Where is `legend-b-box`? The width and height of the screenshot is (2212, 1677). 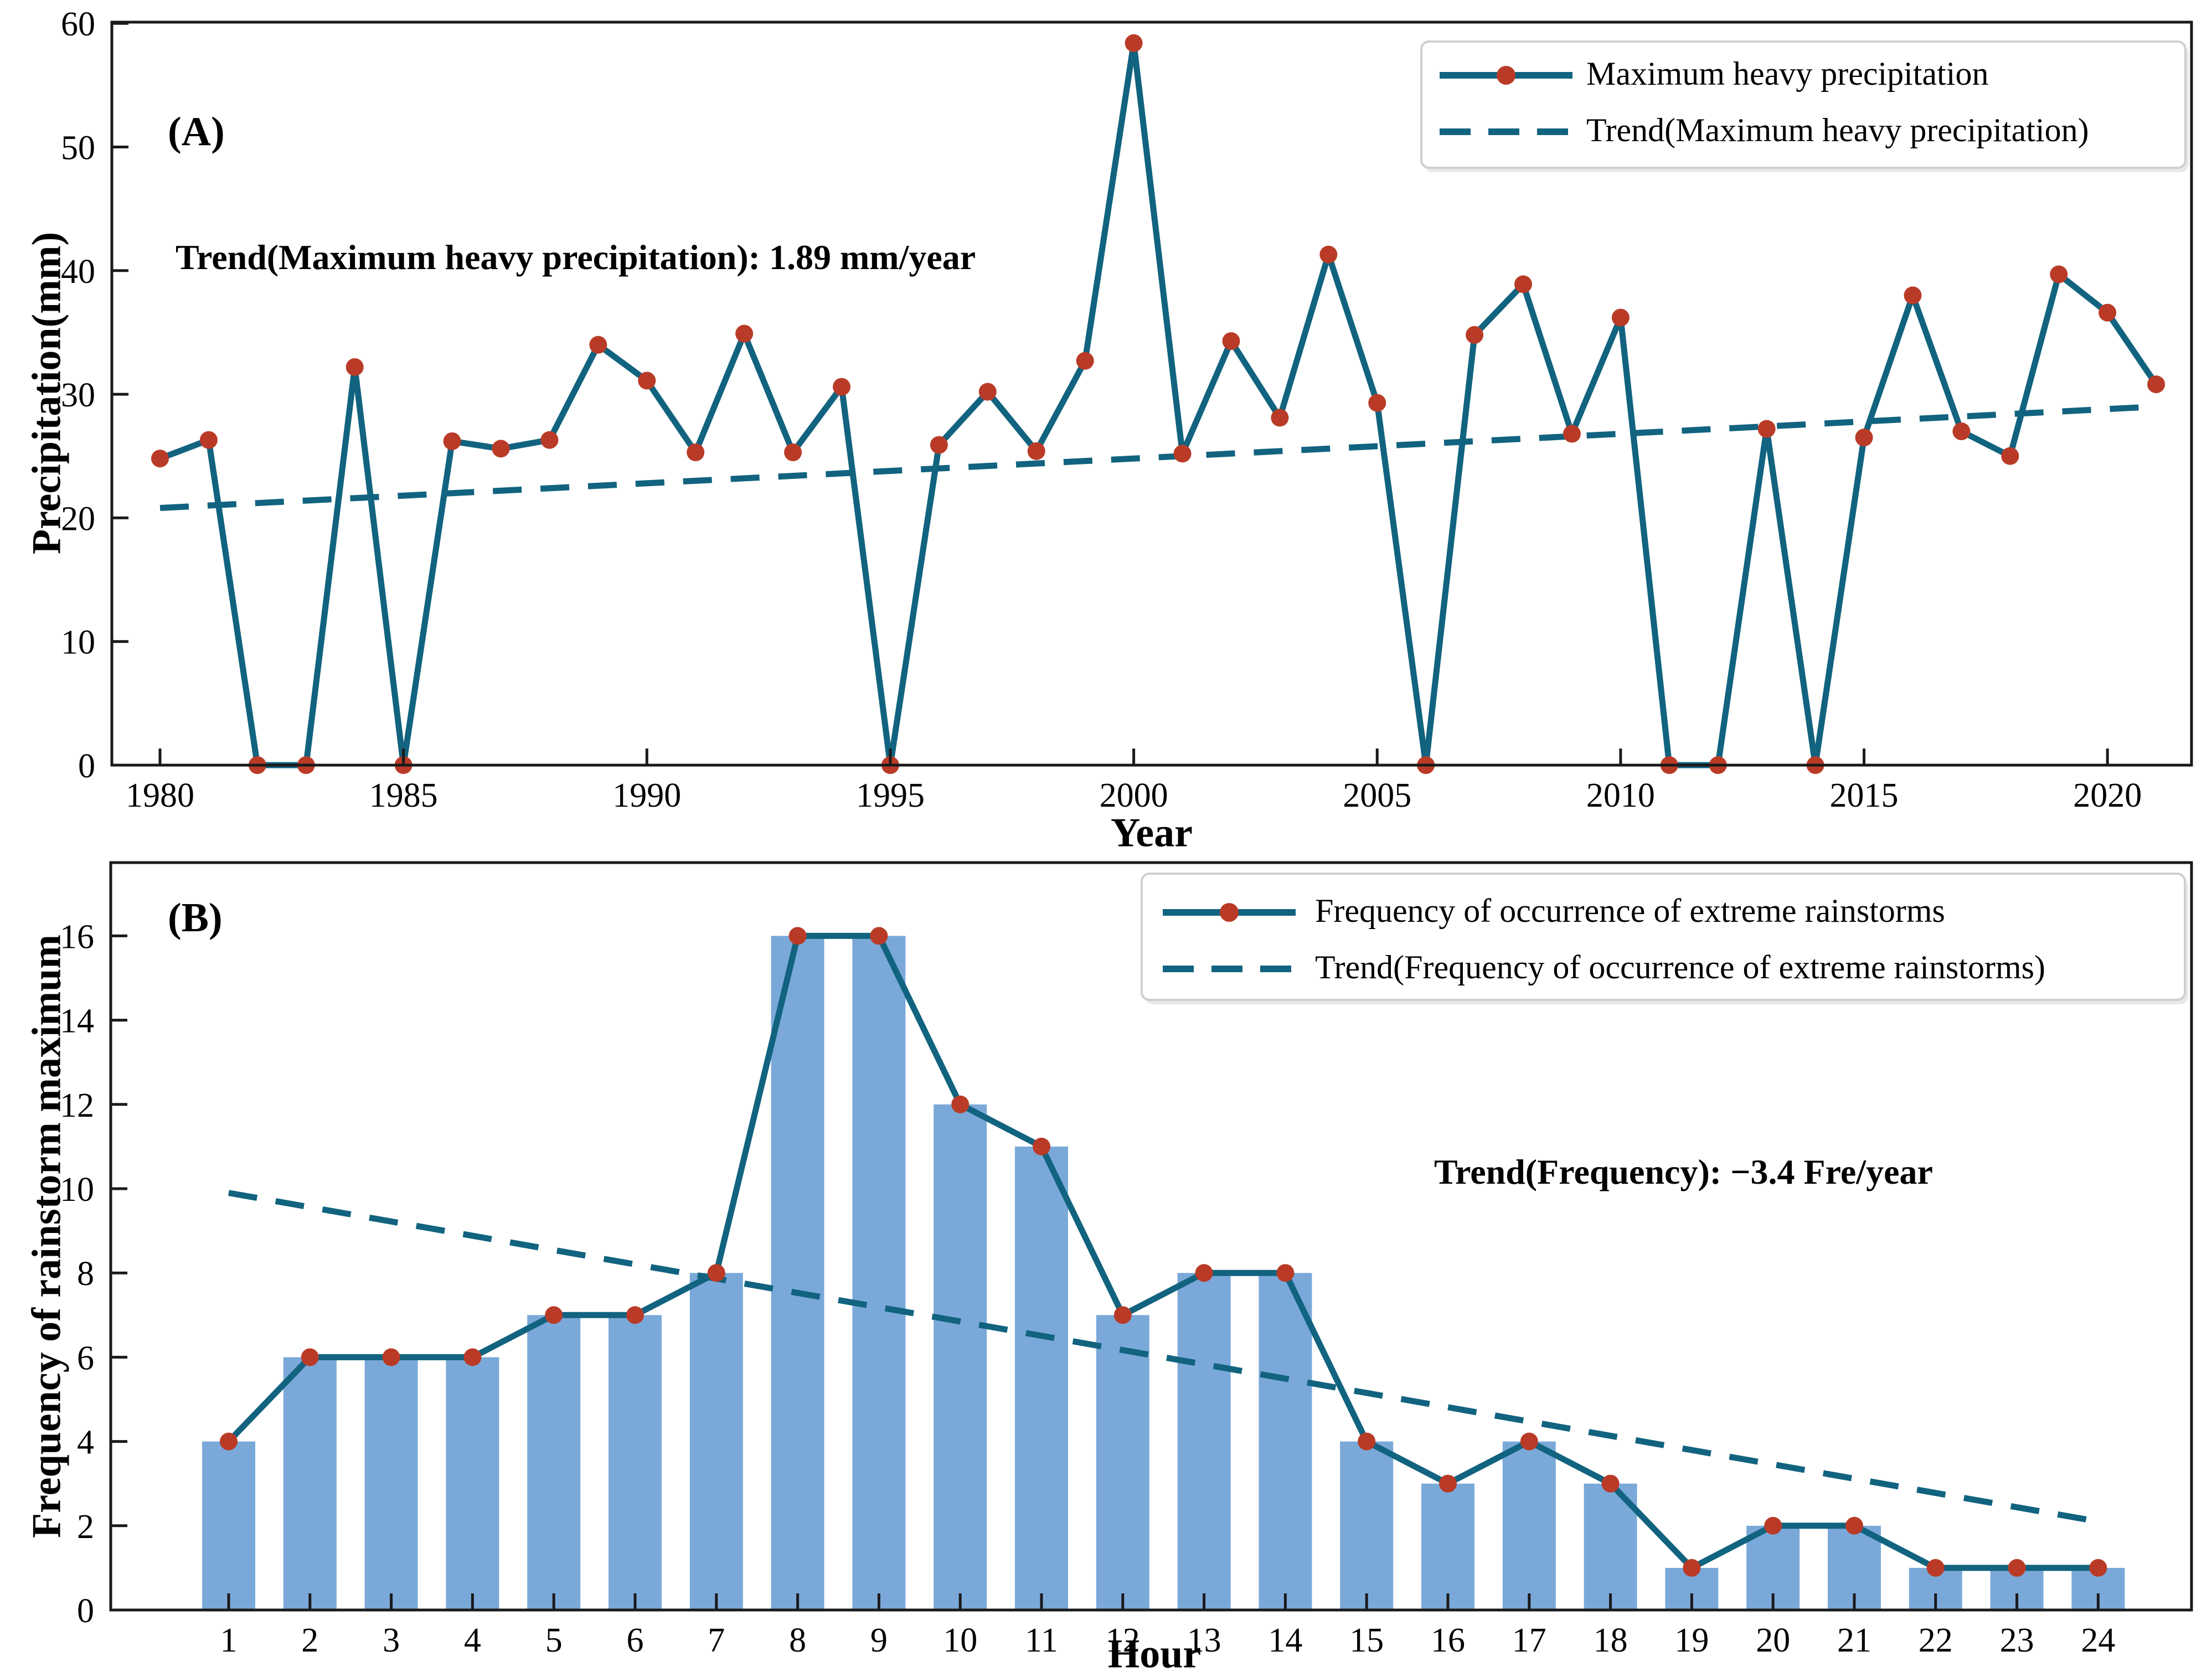
legend-b-box is located at coordinates (1663, 937).